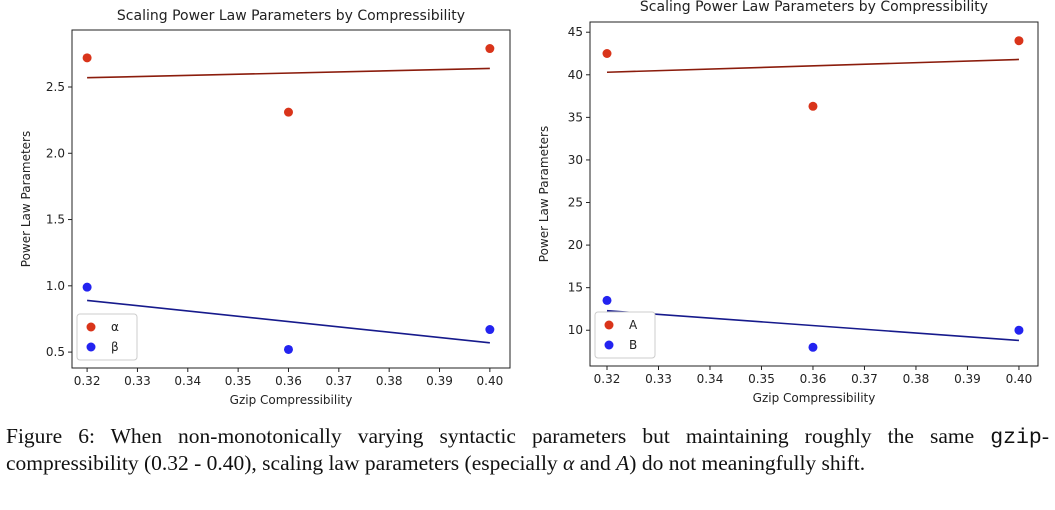 Image resolution: width=1055 pixels, height=510 pixels. I want to click on y-tick-label: 45, so click(575, 32).